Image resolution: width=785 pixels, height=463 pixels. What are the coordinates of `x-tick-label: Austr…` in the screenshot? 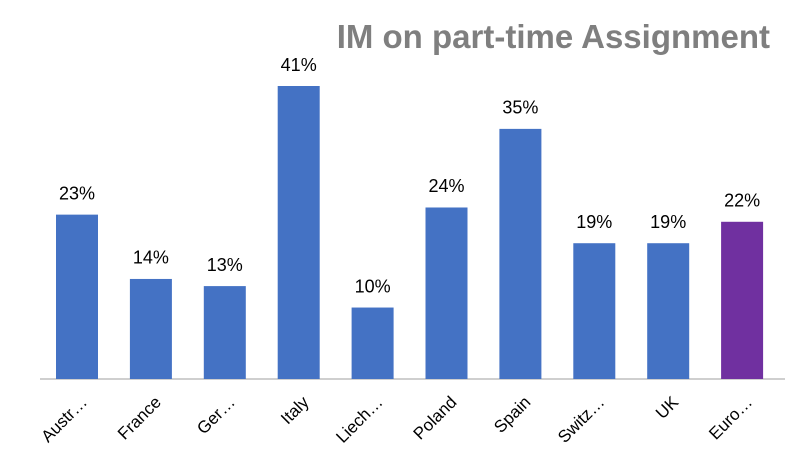 It's located at (64, 420).